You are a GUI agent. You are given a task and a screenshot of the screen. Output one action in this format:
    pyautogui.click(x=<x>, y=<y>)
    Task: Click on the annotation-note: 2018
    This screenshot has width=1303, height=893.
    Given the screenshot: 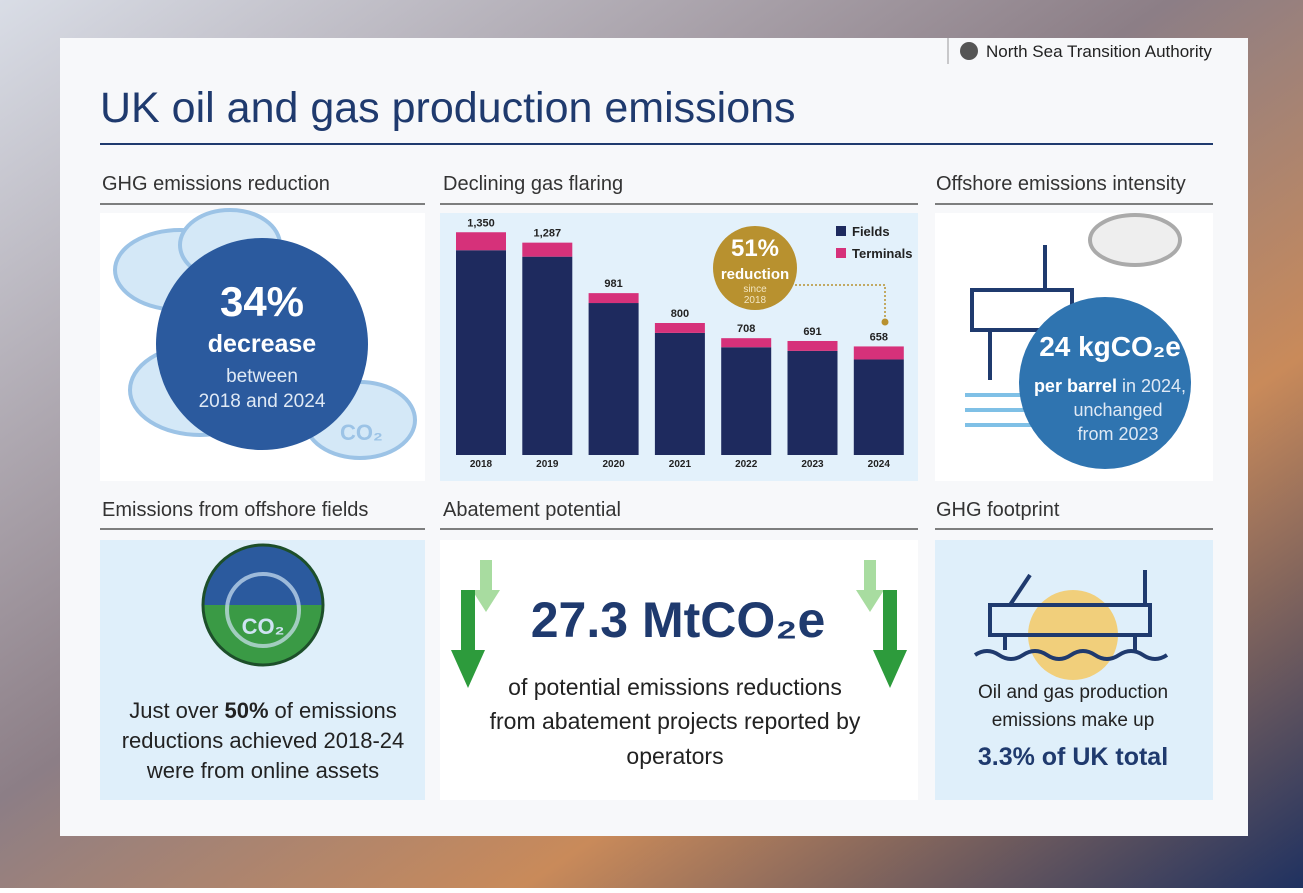 What is the action you would take?
    pyautogui.click(x=755, y=300)
    